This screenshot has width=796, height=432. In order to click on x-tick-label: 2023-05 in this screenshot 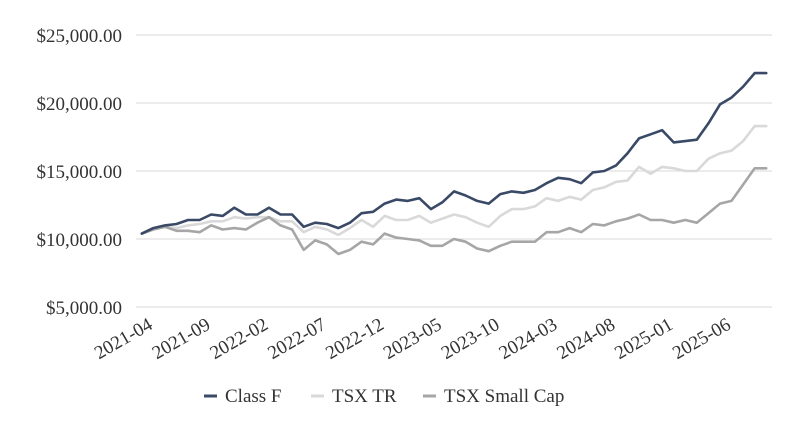, I will do `click(412, 339)`.